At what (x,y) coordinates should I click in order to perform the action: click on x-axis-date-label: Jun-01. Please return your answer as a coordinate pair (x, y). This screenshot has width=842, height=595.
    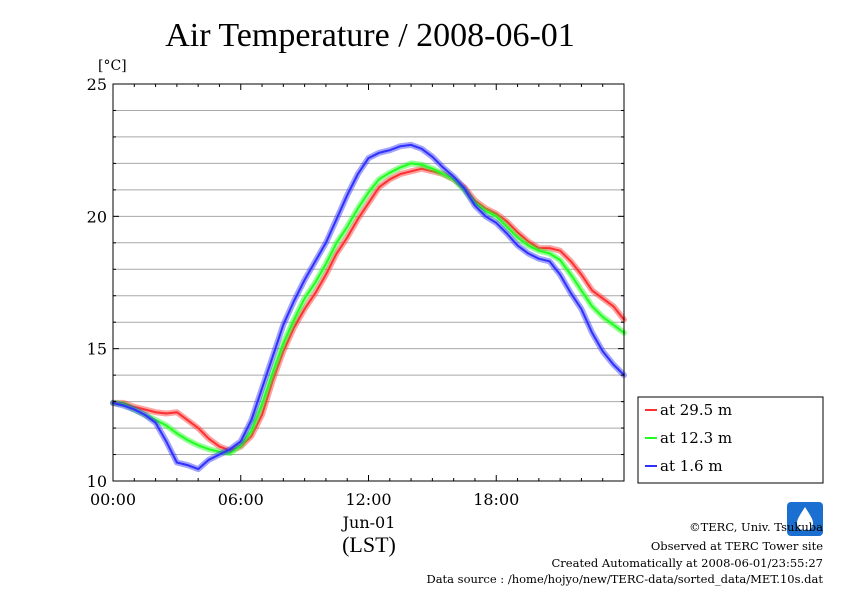
    Looking at the image, I should click on (368, 522).